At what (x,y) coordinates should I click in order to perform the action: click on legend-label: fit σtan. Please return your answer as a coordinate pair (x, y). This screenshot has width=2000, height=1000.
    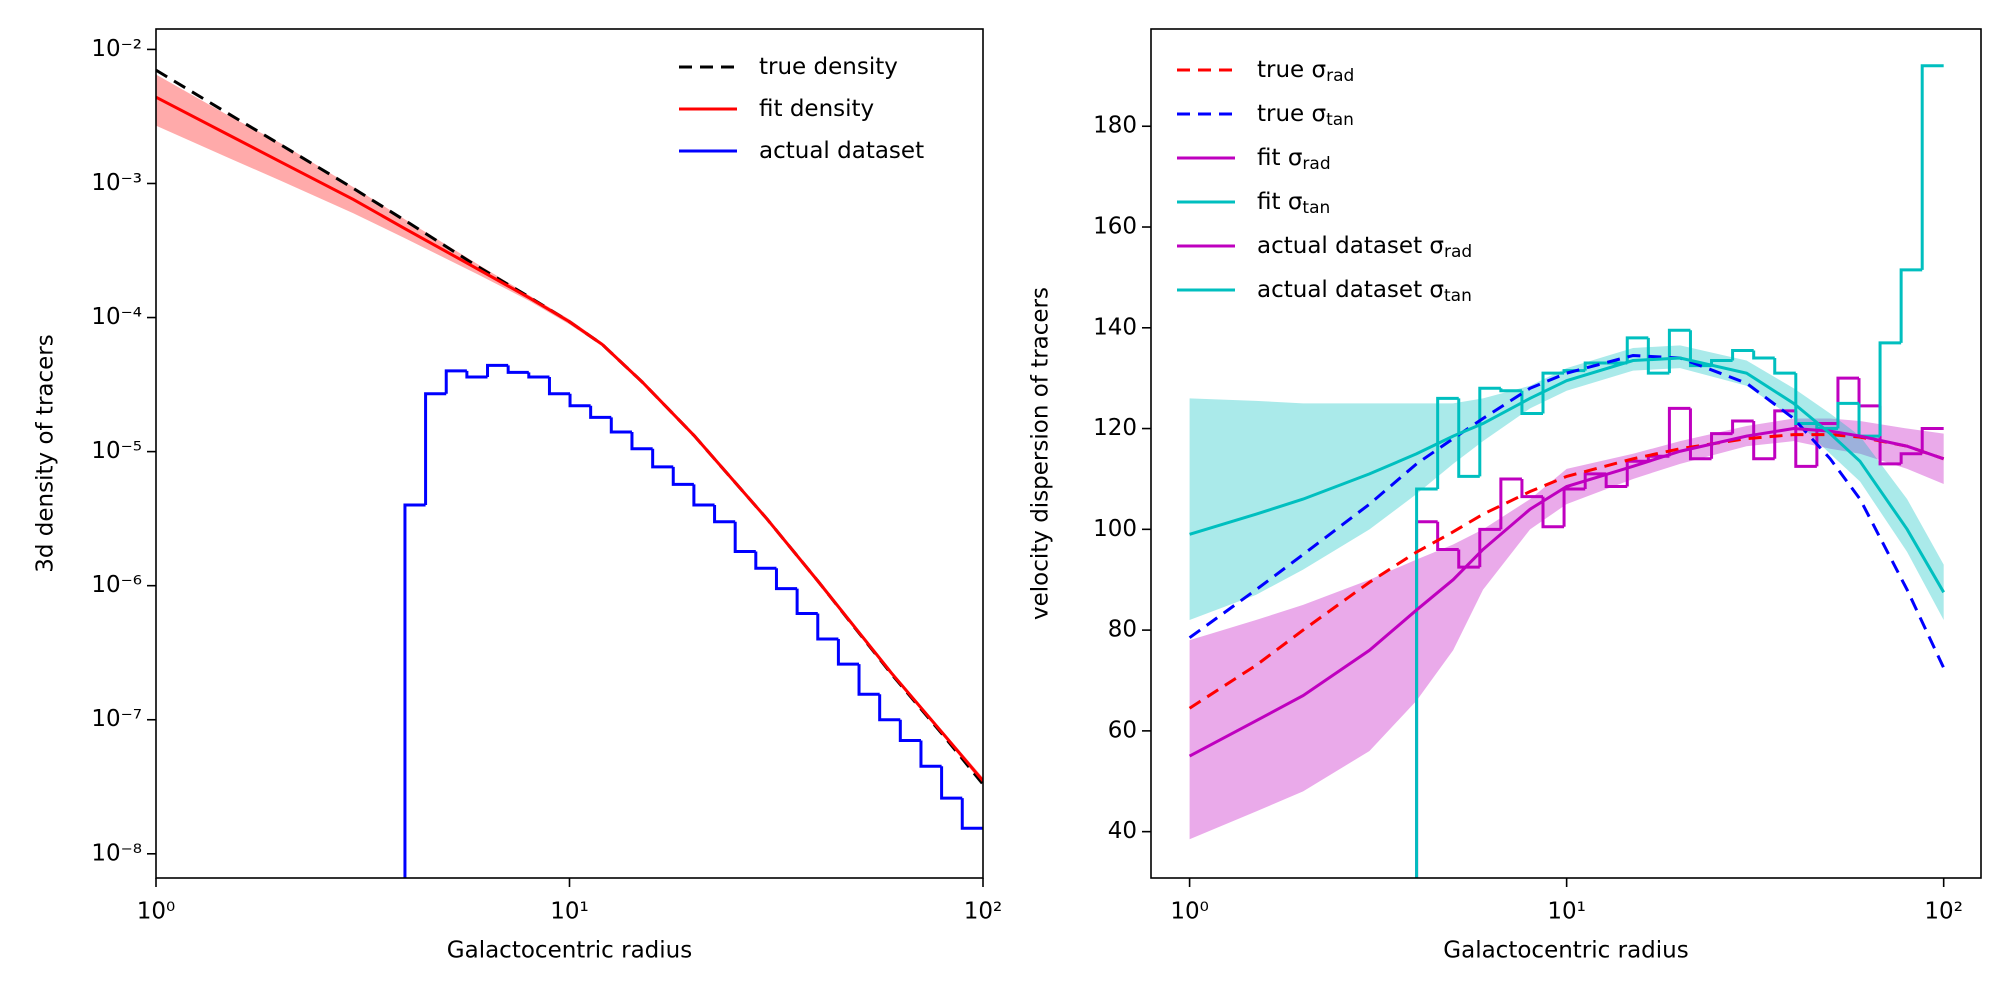
    Looking at the image, I should click on (1293, 204).